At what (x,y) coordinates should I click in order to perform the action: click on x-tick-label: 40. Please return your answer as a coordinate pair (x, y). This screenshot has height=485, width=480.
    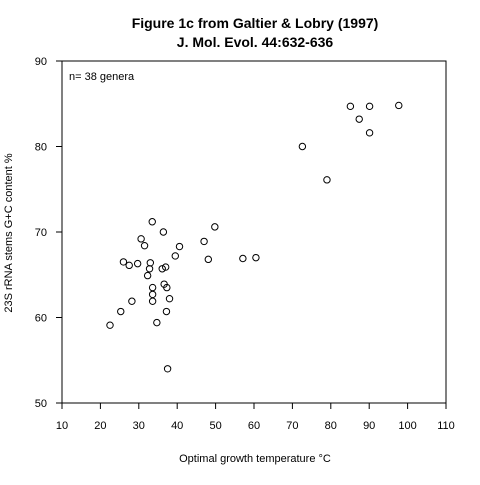
    Looking at the image, I should click on (177, 426).